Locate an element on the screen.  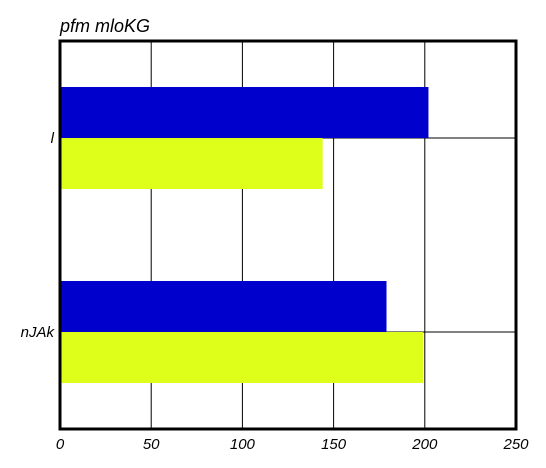
category-label-0: l is located at coordinates (53, 138).